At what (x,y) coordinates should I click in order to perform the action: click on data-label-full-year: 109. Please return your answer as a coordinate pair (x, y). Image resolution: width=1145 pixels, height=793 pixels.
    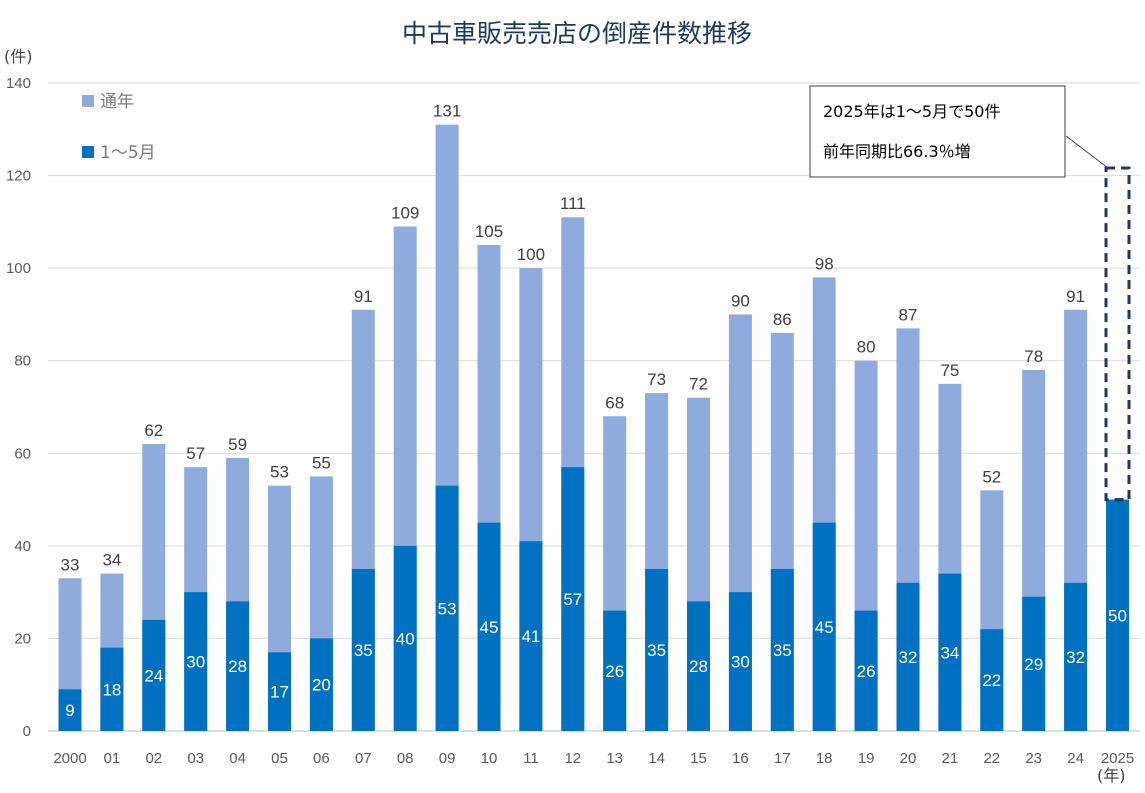
    Looking at the image, I should click on (405, 212).